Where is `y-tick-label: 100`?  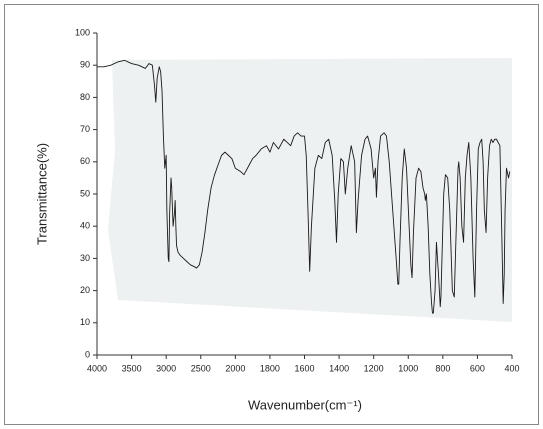
y-tick-label: 100 is located at coordinates (82, 32).